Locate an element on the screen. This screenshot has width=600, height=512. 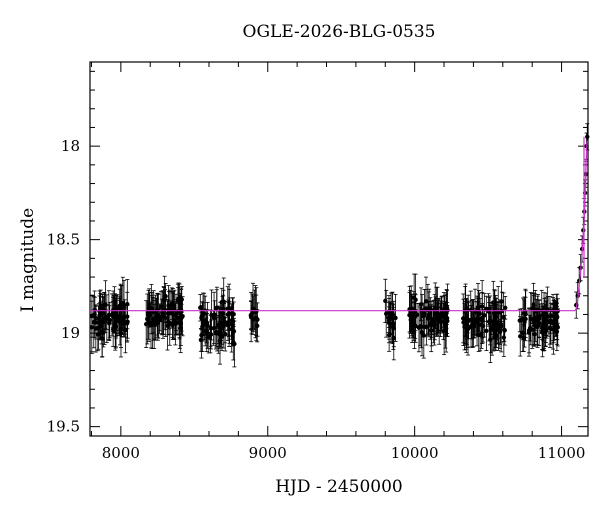
x-tick-label: 10000 is located at coordinates (415, 453).